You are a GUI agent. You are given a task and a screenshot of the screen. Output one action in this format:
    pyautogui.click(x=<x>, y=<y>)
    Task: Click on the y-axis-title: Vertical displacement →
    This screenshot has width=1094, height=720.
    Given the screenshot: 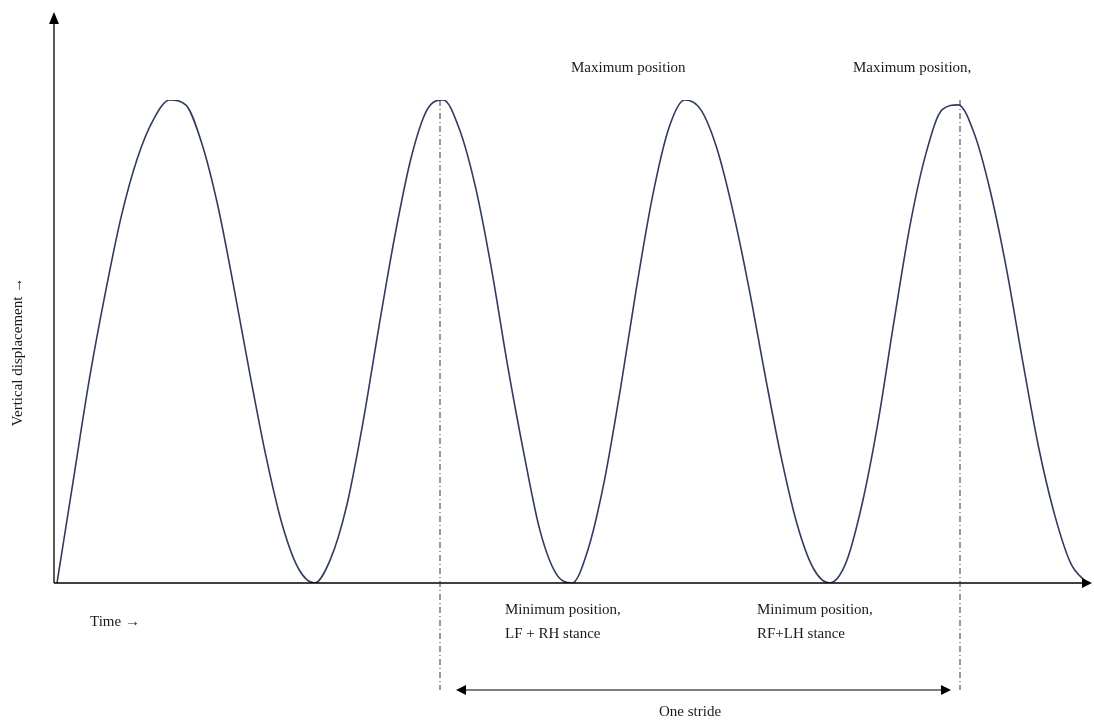 What is the action you would take?
    pyautogui.click(x=16, y=352)
    